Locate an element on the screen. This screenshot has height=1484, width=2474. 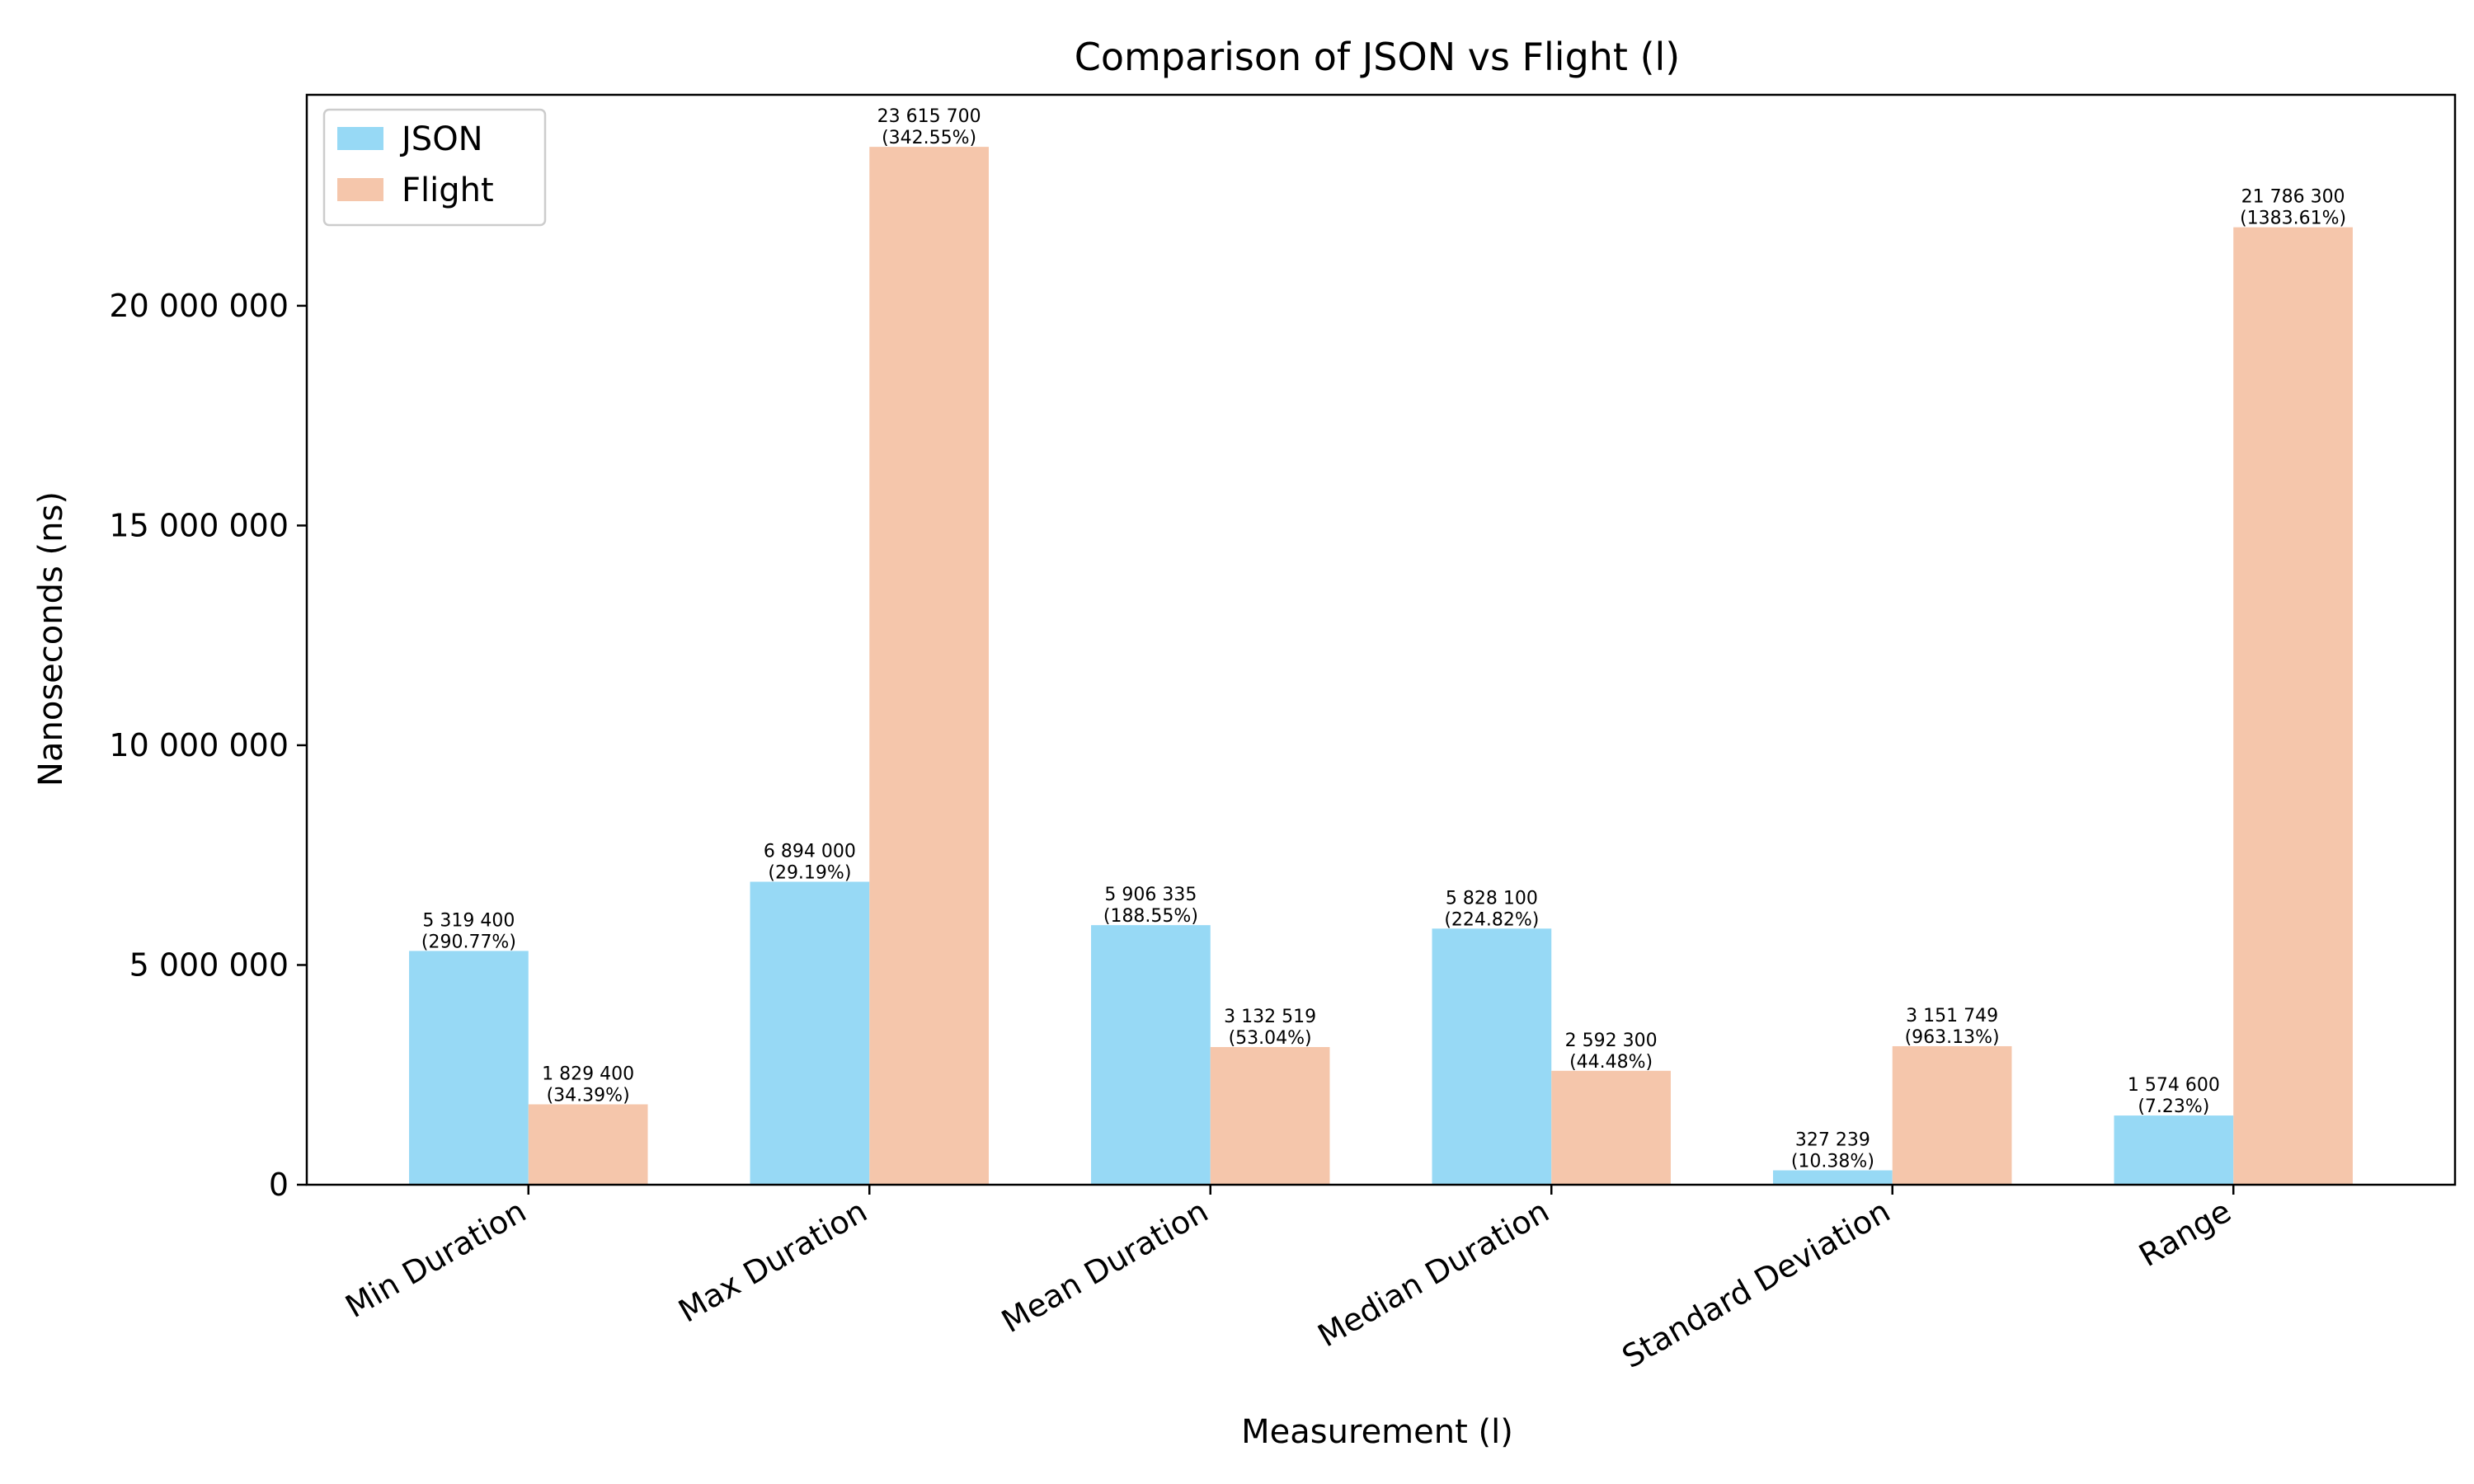
data-label-value-json-4: 327 239 is located at coordinates (1832, 1140).